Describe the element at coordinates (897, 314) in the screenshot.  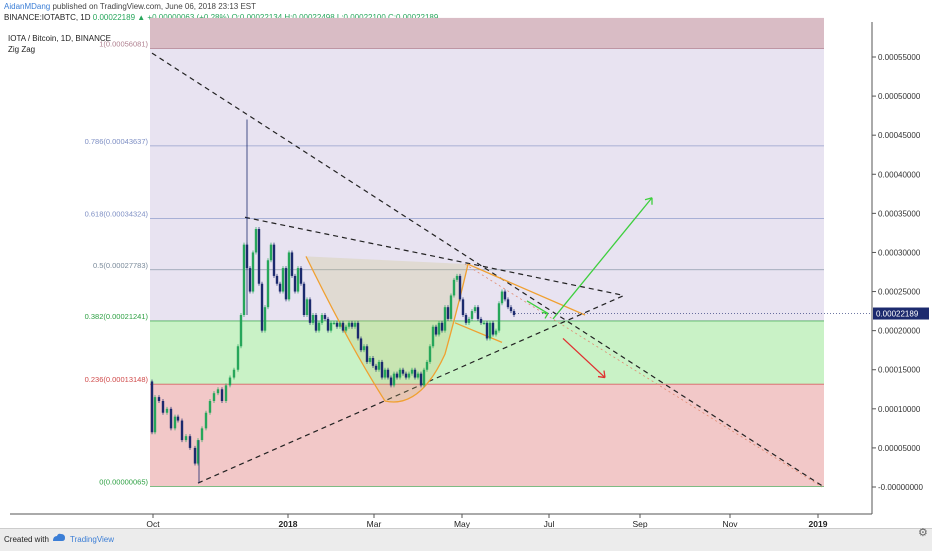
I see `last-price-label: 0.00022189` at that location.